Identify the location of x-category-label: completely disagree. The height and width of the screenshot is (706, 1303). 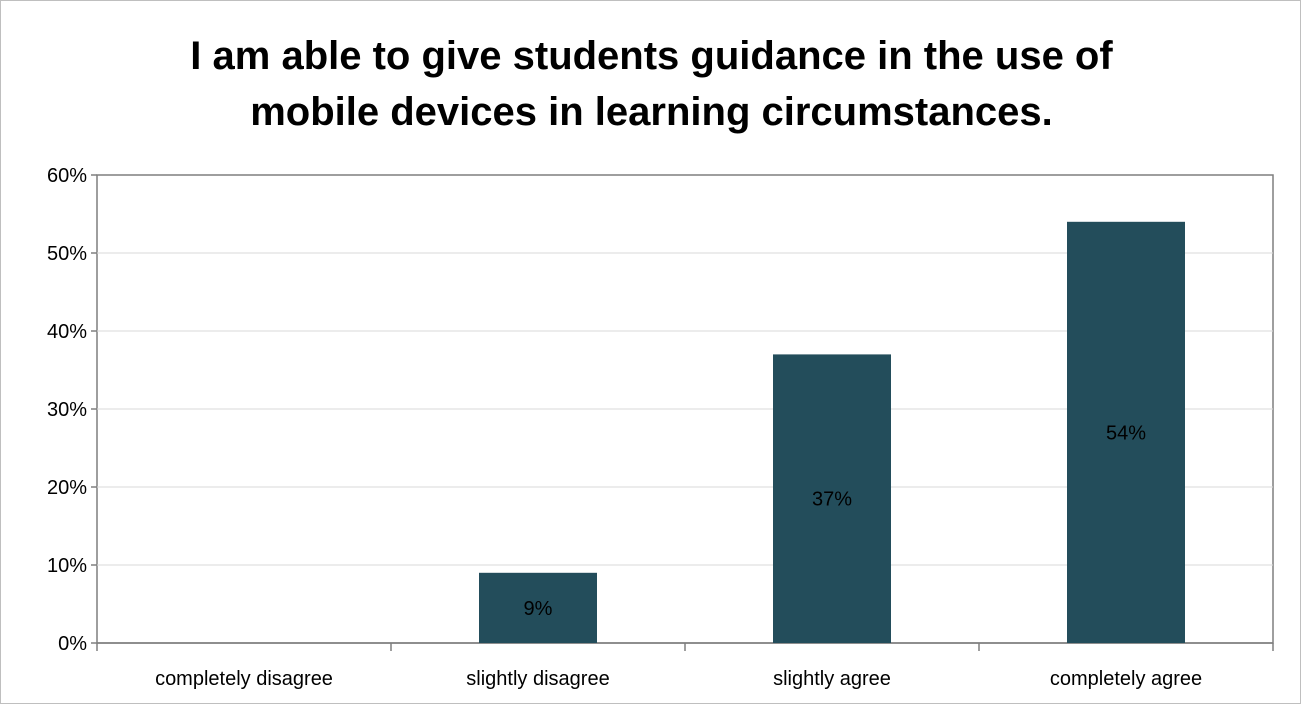
(244, 679).